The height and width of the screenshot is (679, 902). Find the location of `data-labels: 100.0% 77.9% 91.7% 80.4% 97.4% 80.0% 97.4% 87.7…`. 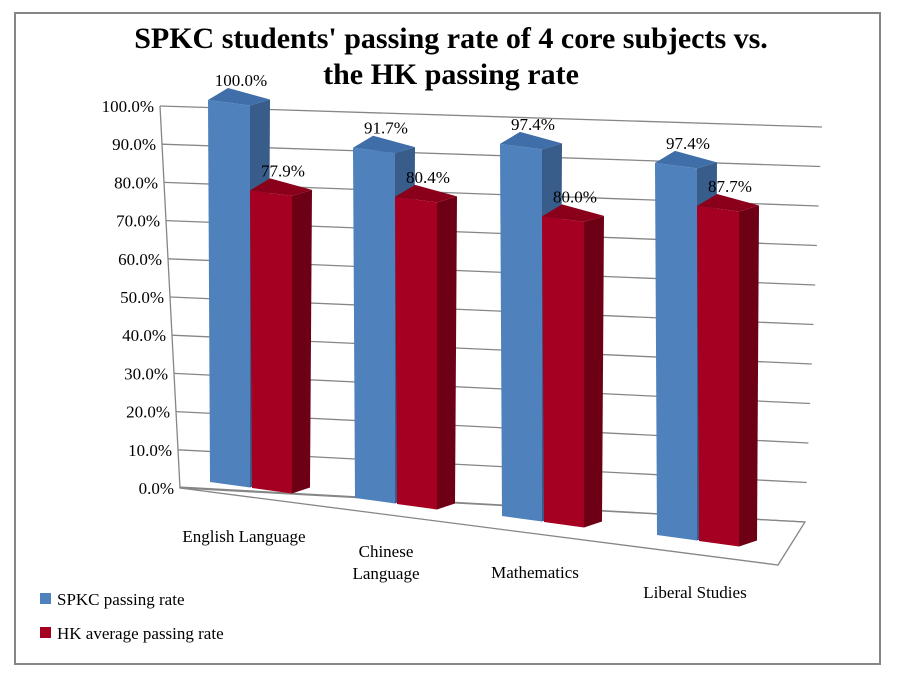

data-labels: 100.0% 77.9% 91.7% 80.4% 97.4% 80.0% 97.4% 87.7… is located at coordinates (483, 138).